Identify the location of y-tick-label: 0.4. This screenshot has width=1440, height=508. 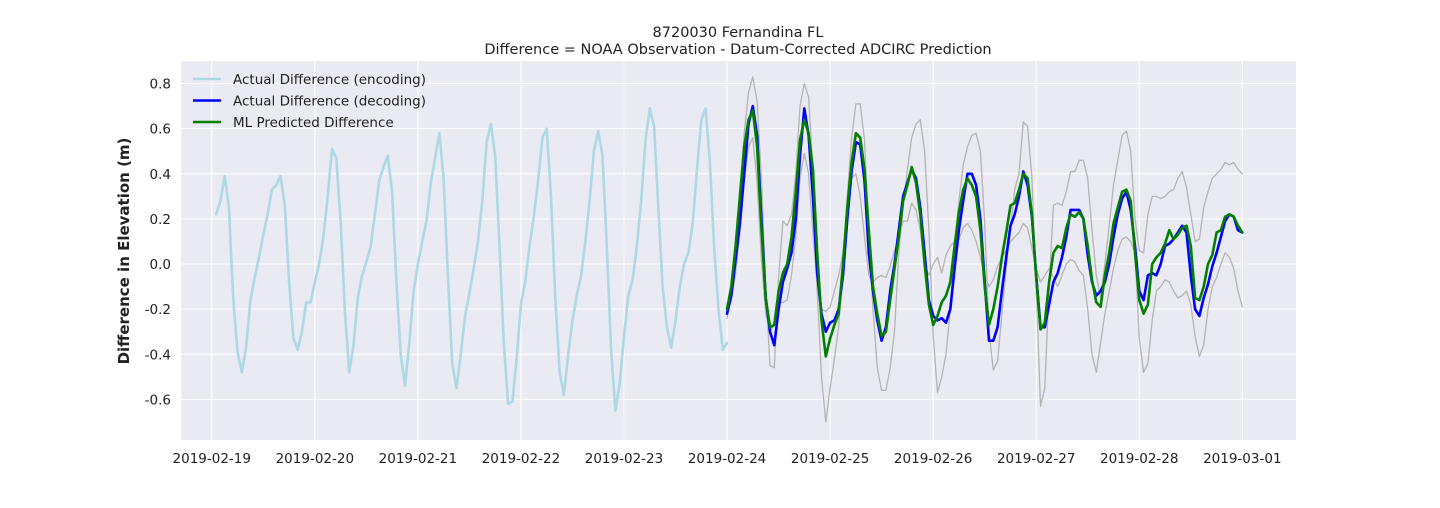
(160, 175).